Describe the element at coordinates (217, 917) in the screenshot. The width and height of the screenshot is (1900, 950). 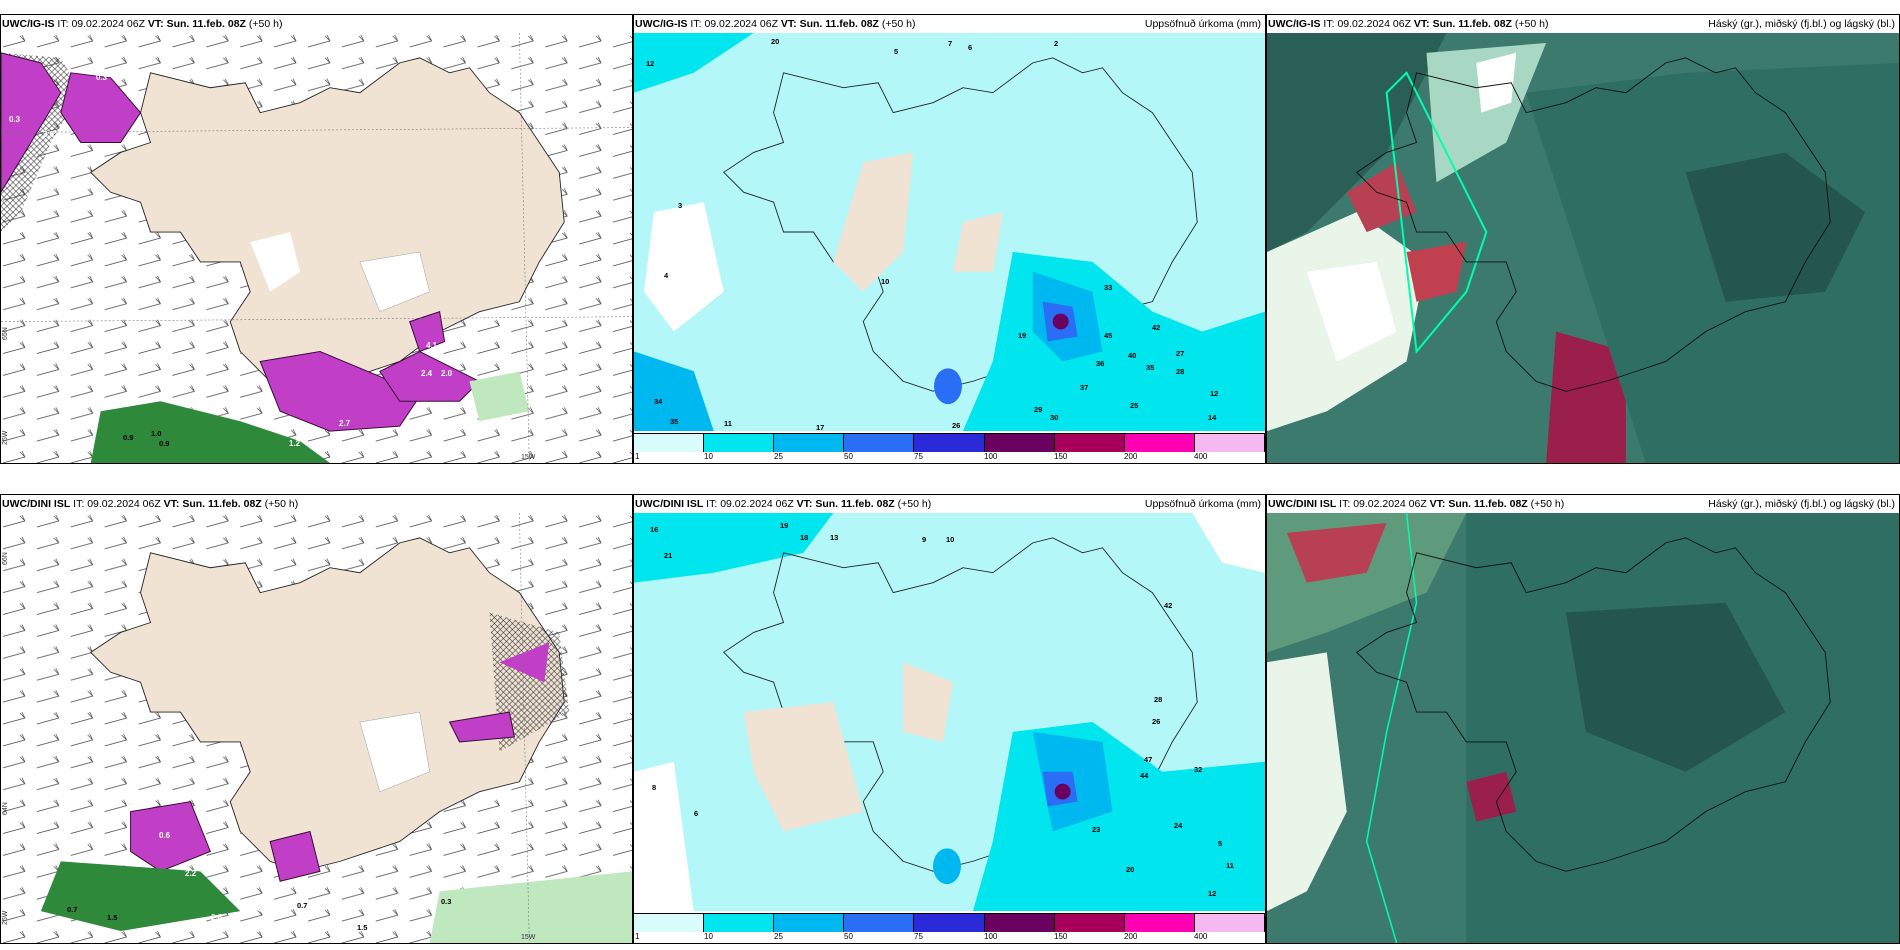
I see `precip-value: 2.6` at that location.